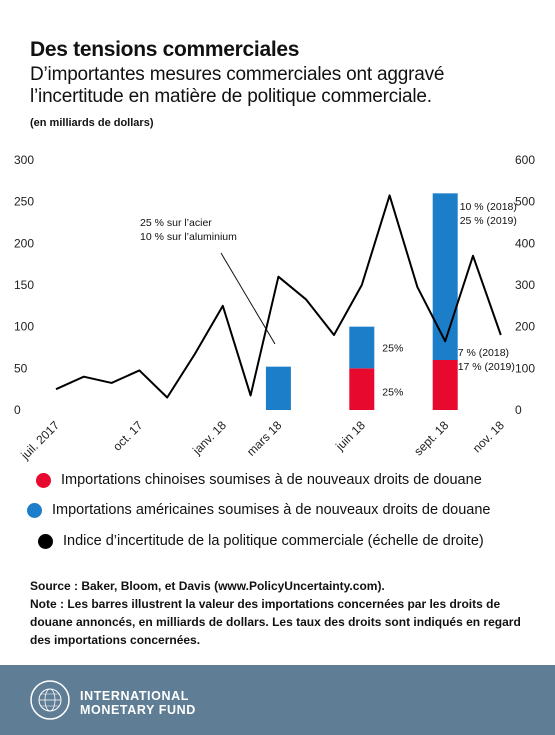 The image size is (555, 735). I want to click on left-axis-tick-label: 250, so click(24, 202).